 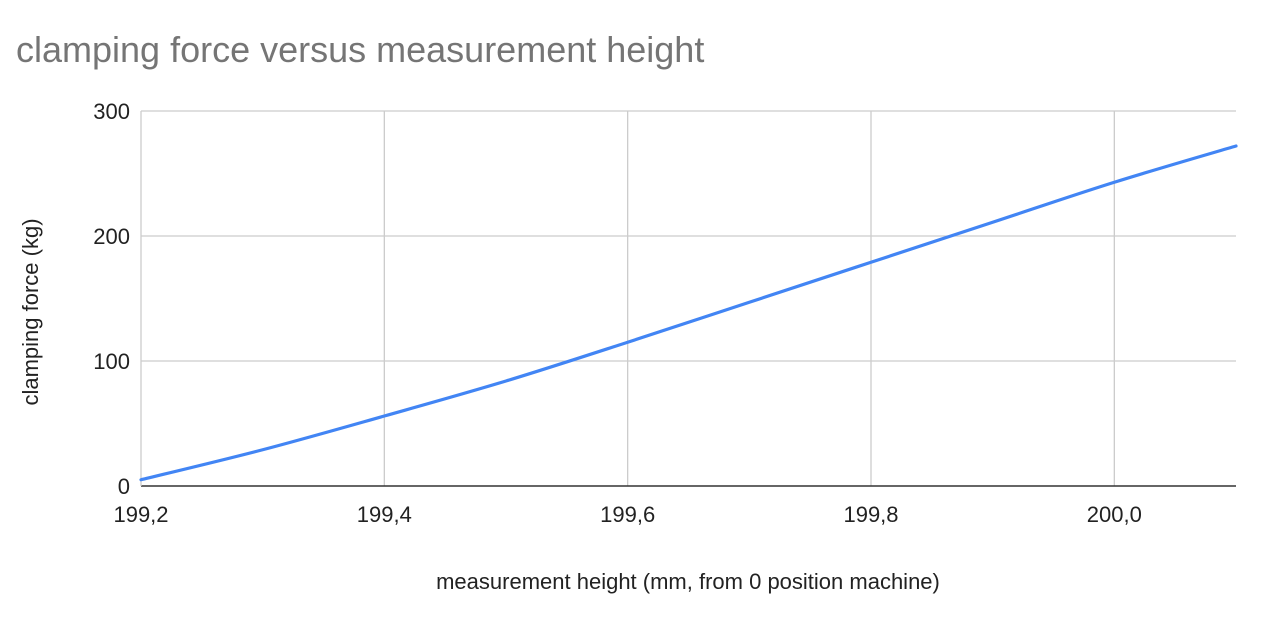 What do you see at coordinates (360, 49) in the screenshot?
I see `chart-title: clamping force versus measurement height` at bounding box center [360, 49].